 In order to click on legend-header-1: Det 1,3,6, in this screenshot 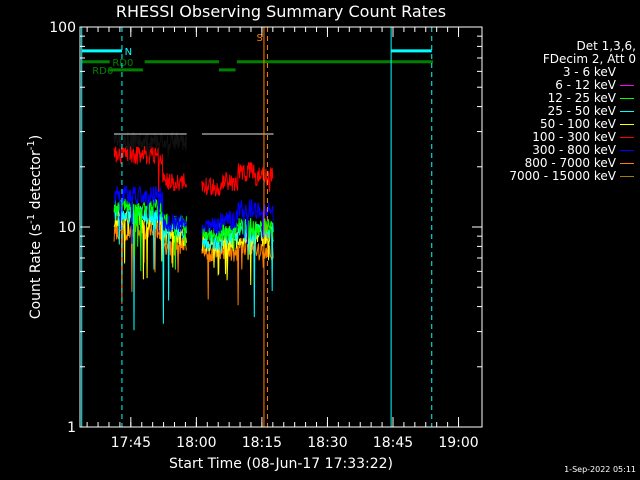, I will do `click(606, 46)`.